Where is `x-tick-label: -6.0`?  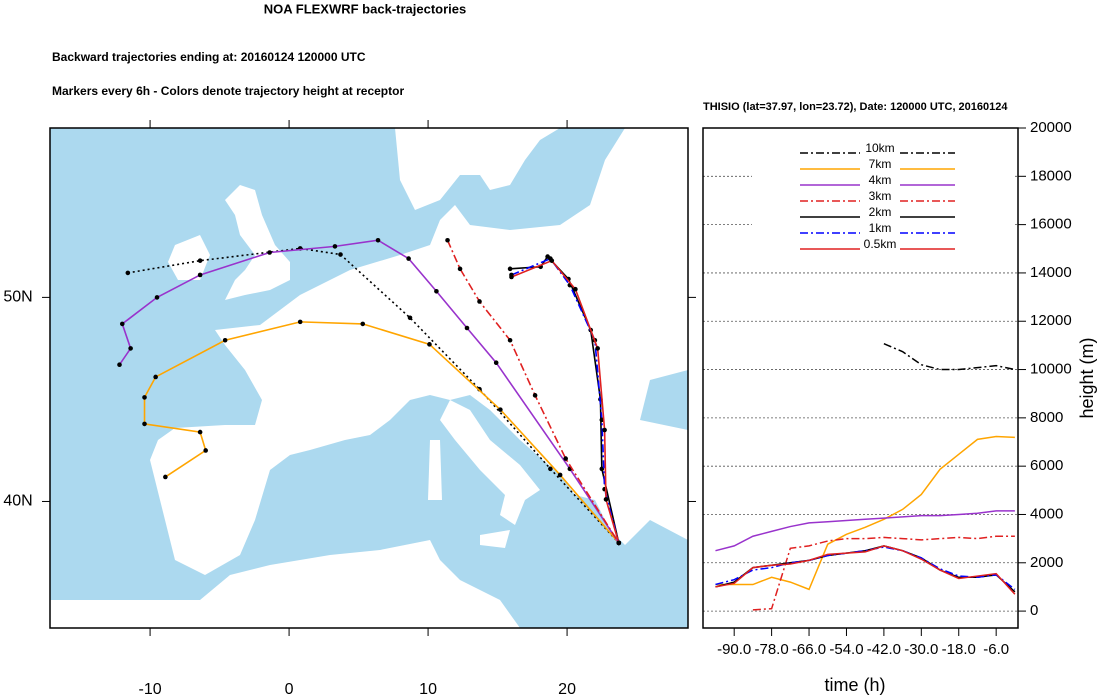 x-tick-label: -6.0 is located at coordinates (996, 649).